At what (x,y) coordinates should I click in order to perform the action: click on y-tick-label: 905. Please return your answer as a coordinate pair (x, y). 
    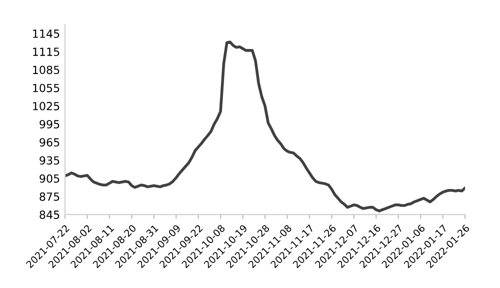
    Looking at the image, I should click on (50, 178).